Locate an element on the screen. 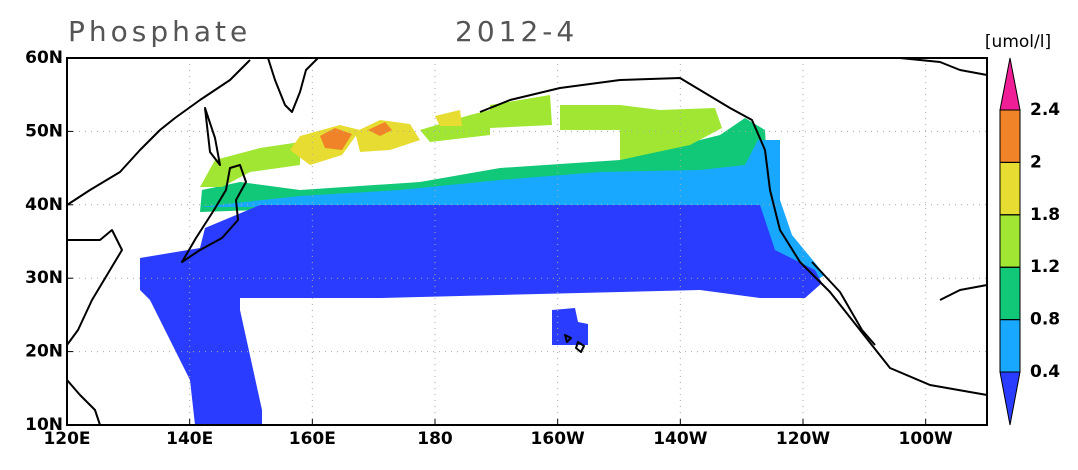  colorbar-label: 2 is located at coordinates (1036, 162).